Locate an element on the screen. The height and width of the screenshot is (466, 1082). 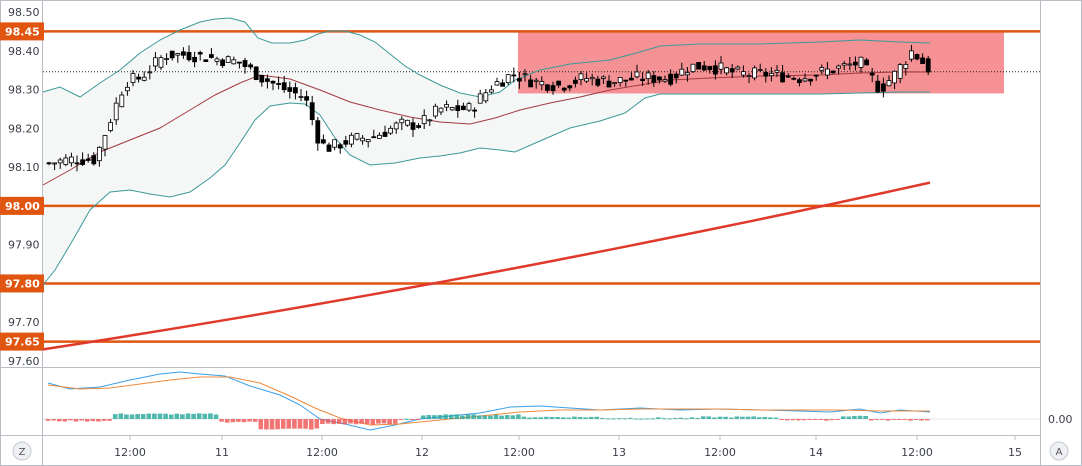
y-tick-label: 97.70 is located at coordinates (24, 322).